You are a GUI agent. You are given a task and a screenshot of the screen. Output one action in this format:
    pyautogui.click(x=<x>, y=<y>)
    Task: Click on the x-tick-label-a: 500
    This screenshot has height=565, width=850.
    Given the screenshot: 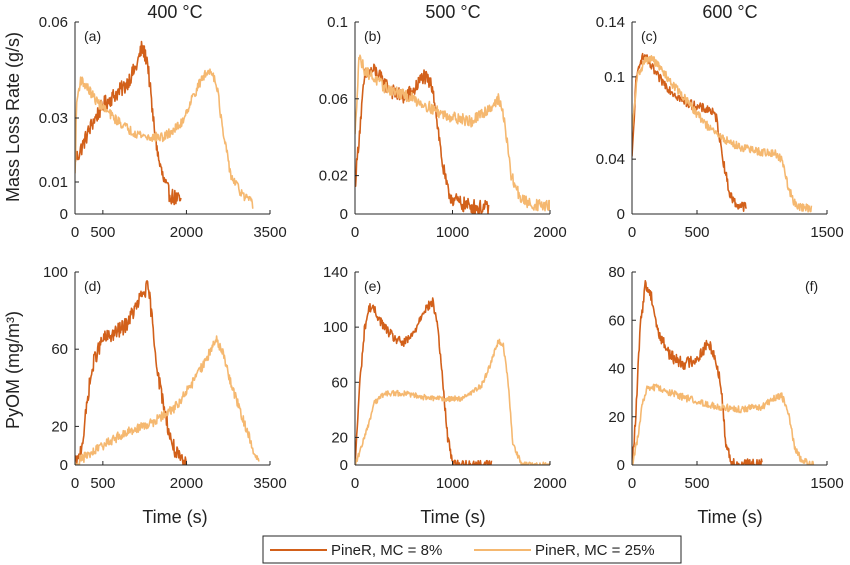 What is the action you would take?
    pyautogui.click(x=102, y=232)
    